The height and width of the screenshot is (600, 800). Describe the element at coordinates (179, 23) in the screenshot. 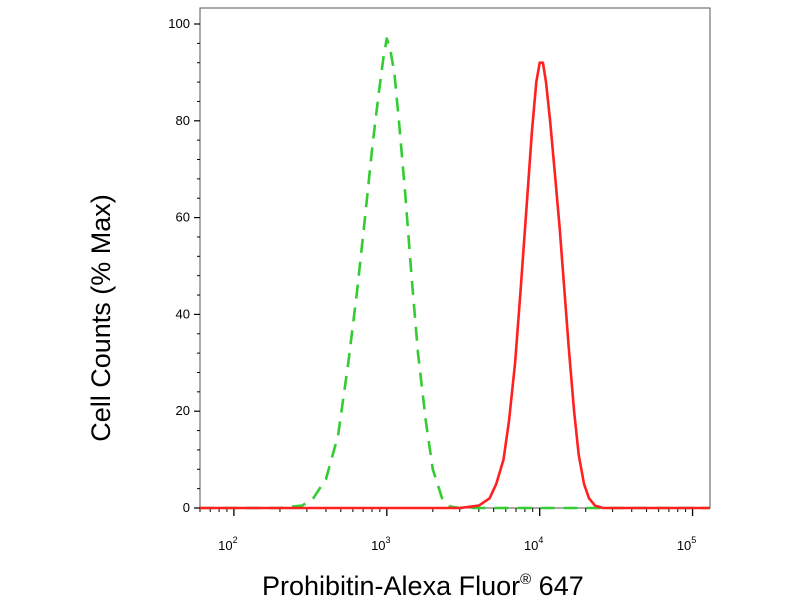

I see `y-tick-label: 100` at that location.